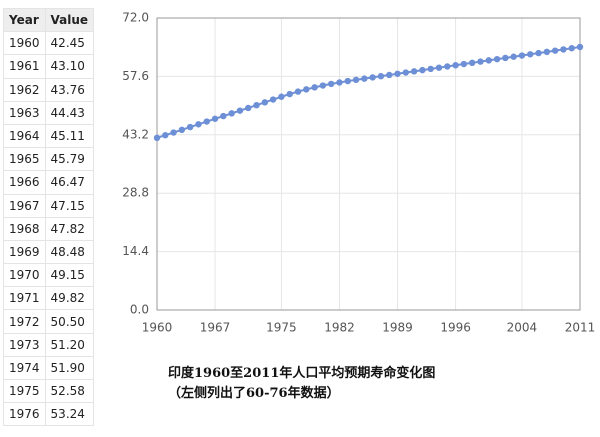 The image size is (600, 437). What do you see at coordinates (135, 251) in the screenshot?
I see `y-tick-label: 14.4` at bounding box center [135, 251].